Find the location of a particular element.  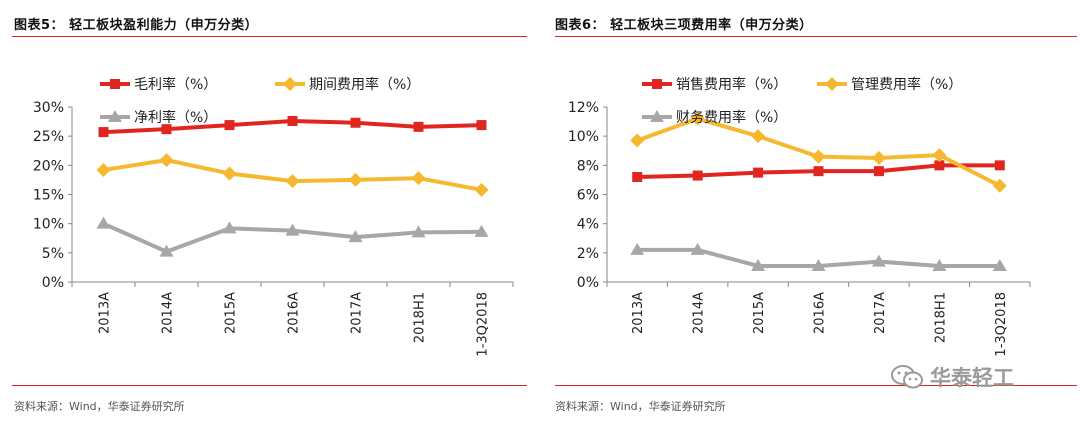

y-tick-label: 6% is located at coordinates (588, 196).